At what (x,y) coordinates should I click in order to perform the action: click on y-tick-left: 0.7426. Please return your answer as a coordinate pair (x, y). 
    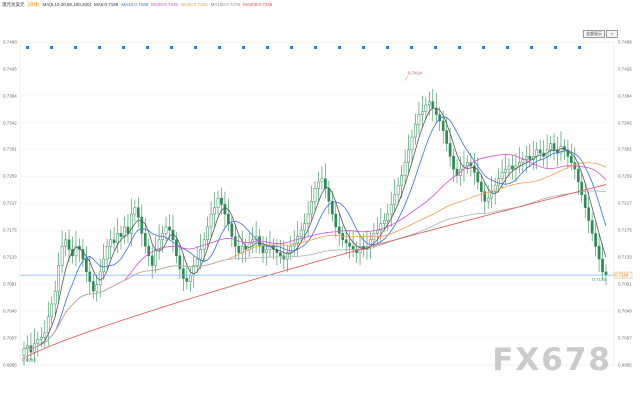
    Looking at the image, I should click on (10, 68).